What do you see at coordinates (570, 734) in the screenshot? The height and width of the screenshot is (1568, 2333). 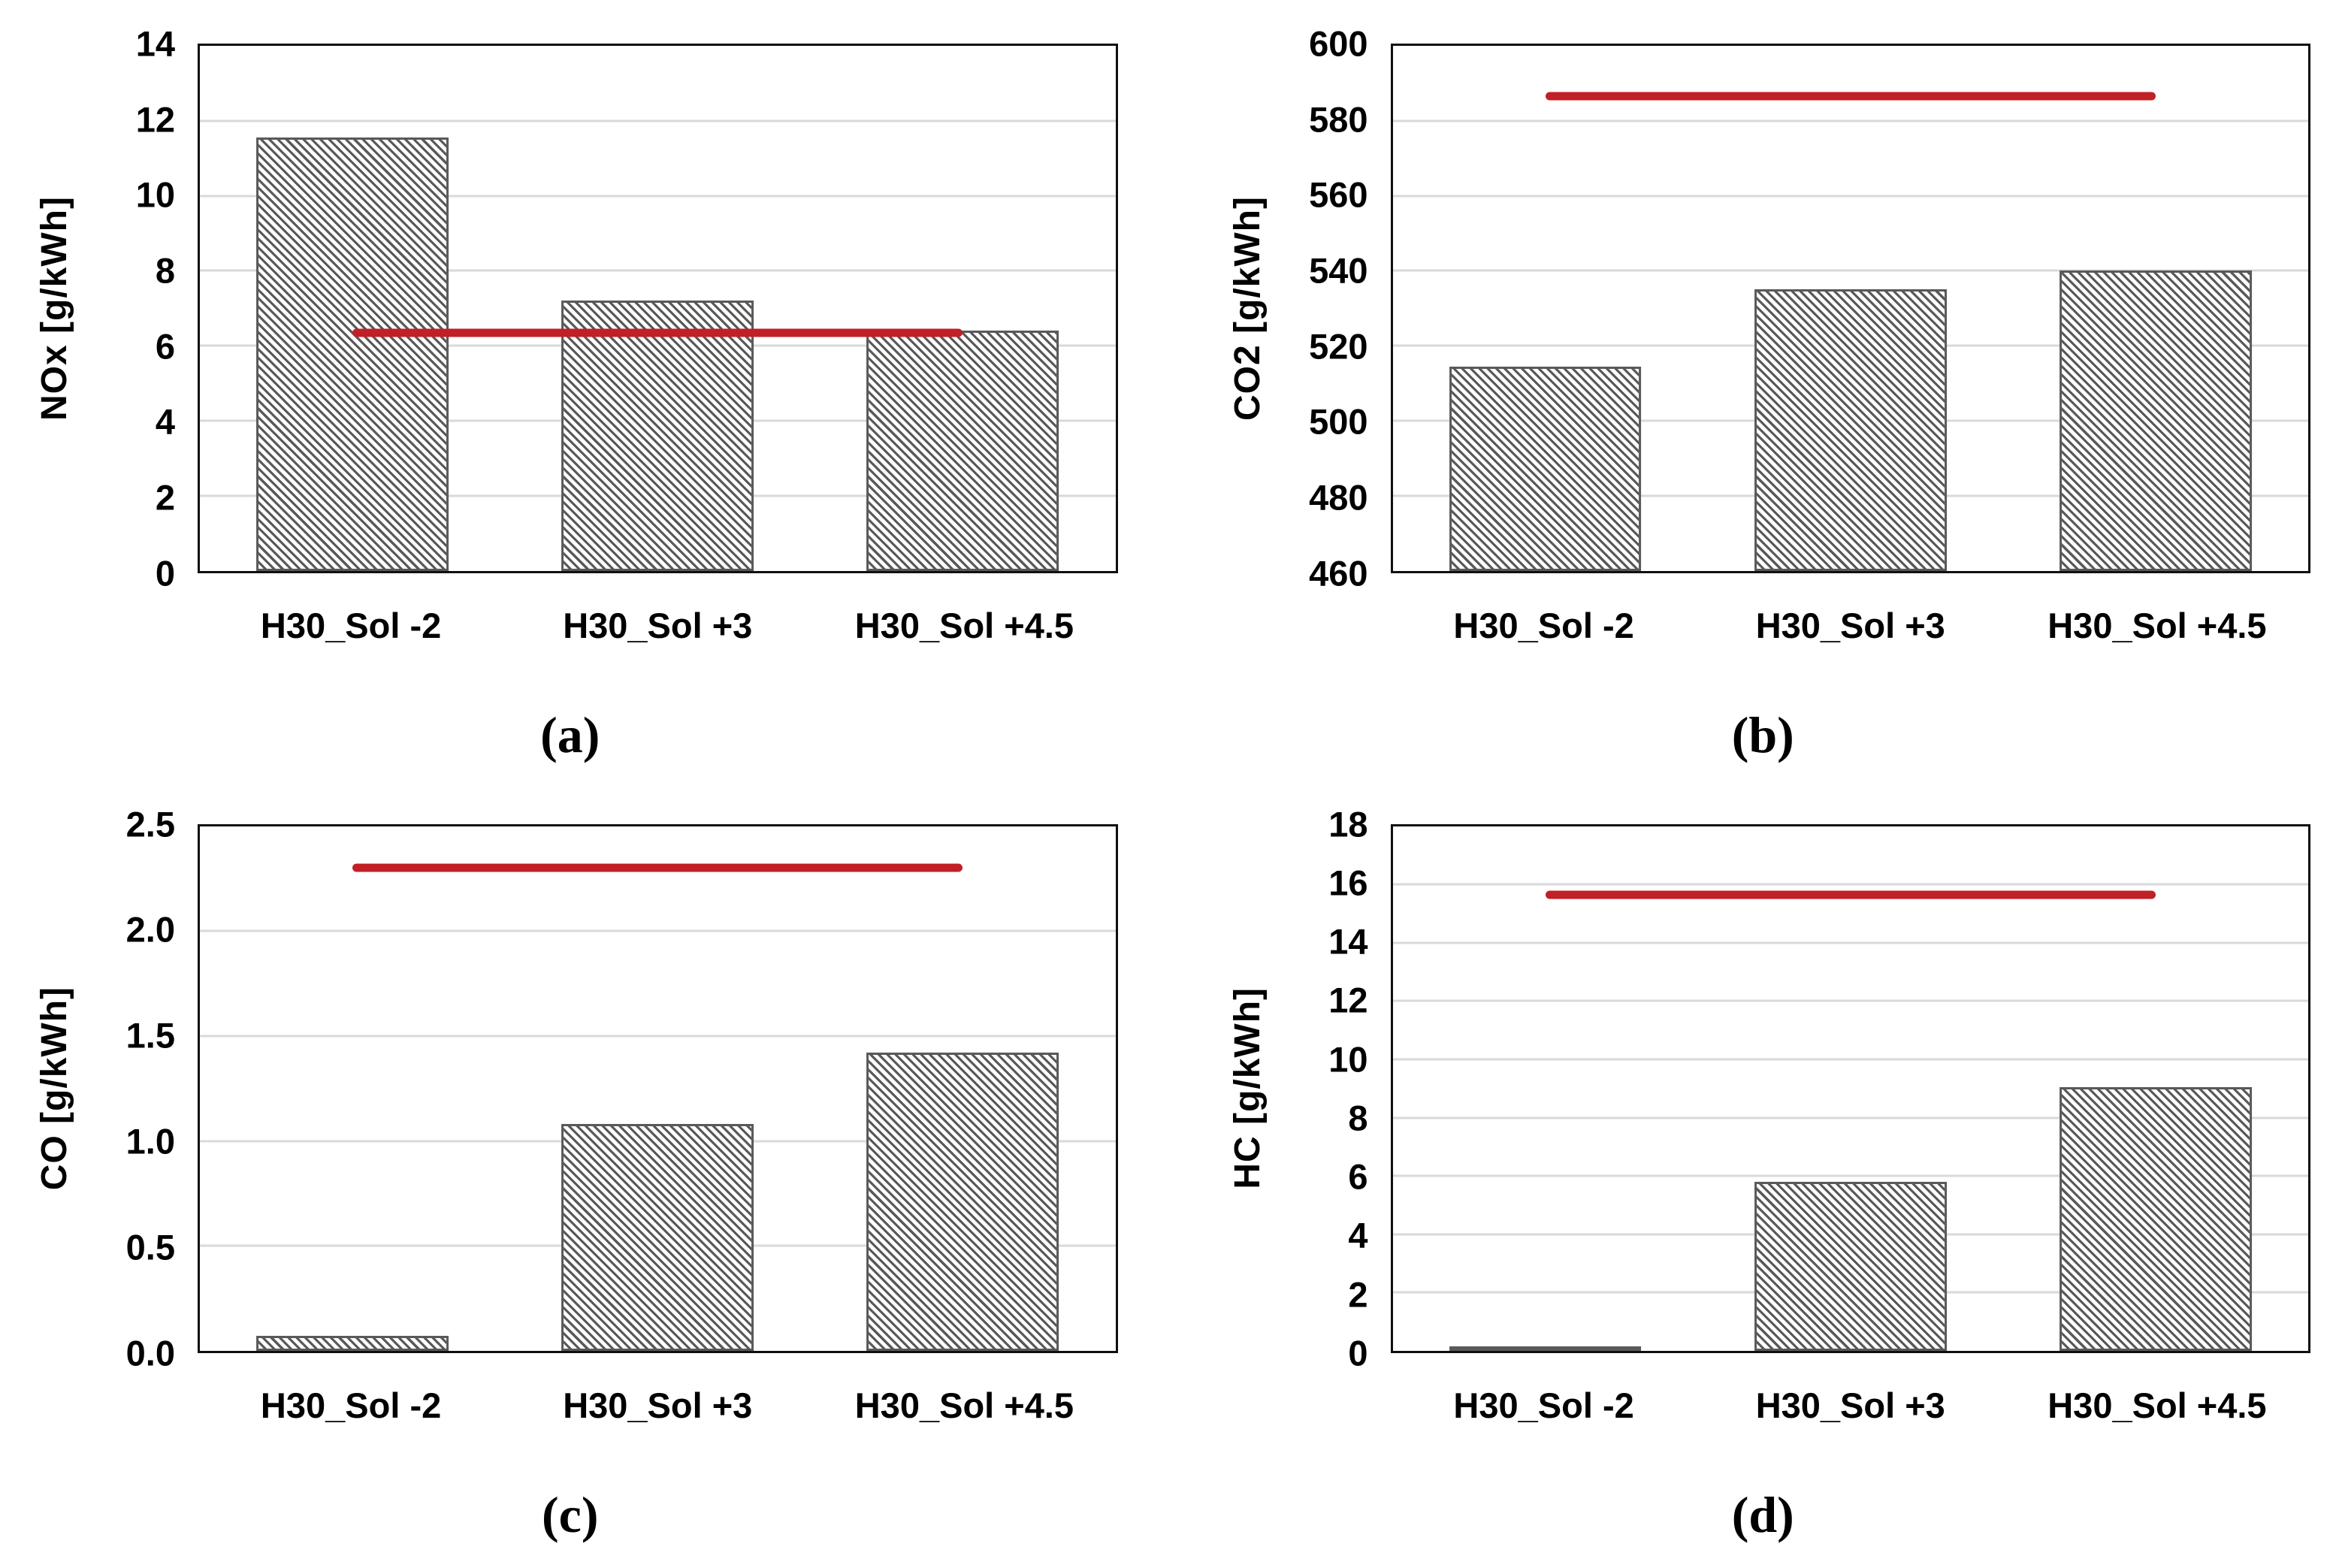 I see `panel-caption: (a)` at bounding box center [570, 734].